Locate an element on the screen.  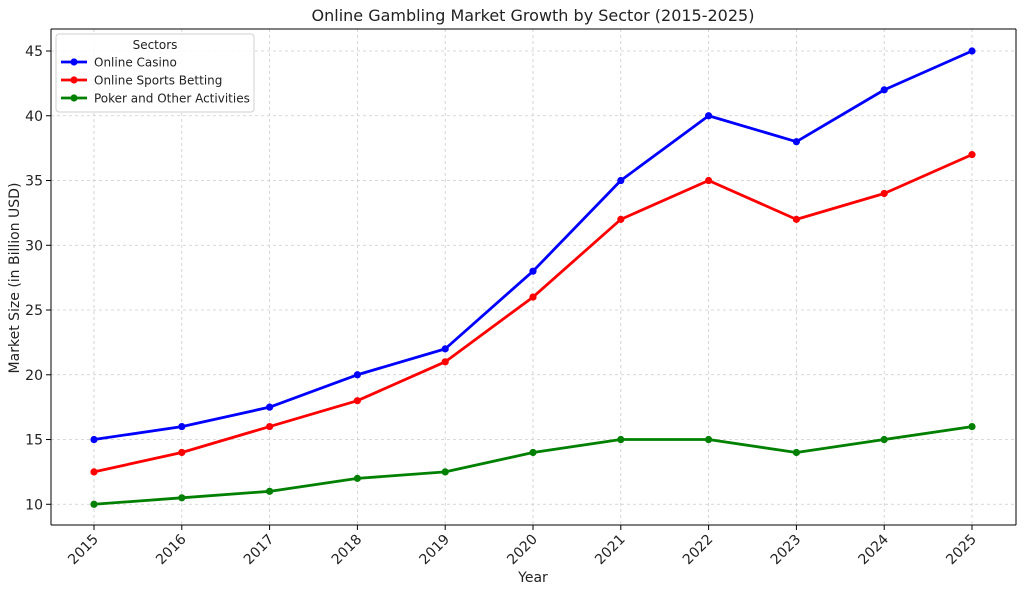
legend-label: Poker and Other Activities is located at coordinates (172, 99).